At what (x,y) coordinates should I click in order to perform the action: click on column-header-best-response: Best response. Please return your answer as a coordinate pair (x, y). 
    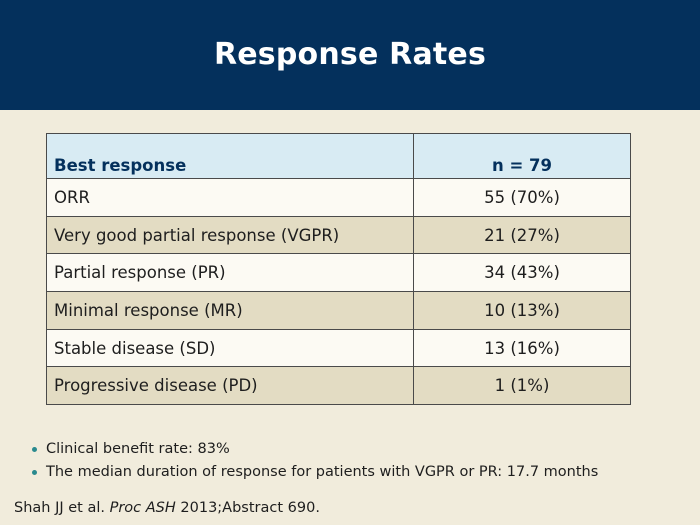
    Looking at the image, I should click on (230, 156).